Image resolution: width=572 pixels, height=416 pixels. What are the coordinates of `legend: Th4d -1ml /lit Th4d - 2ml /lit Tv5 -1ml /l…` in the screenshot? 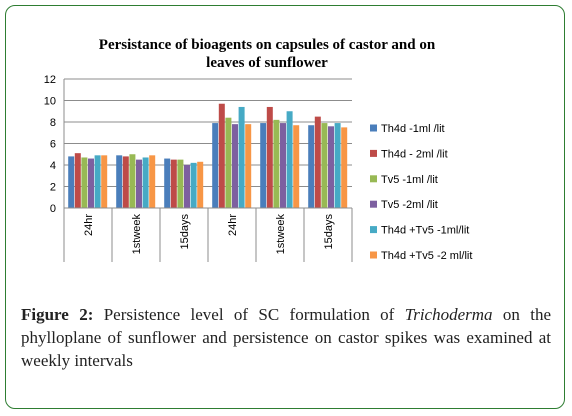 It's located at (421, 192).